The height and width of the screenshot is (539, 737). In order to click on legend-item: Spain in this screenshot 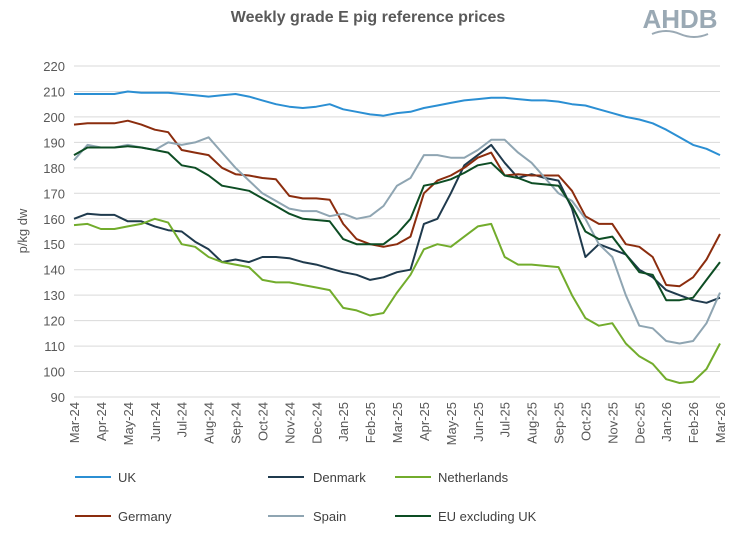, I will do `click(307, 516)`.